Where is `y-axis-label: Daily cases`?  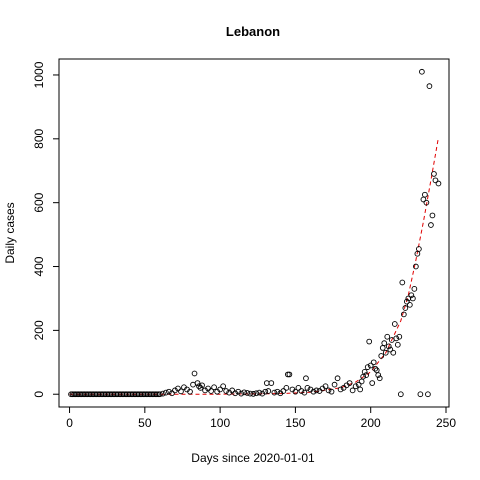 y-axis-label: Daily cases is located at coordinates (10, 232).